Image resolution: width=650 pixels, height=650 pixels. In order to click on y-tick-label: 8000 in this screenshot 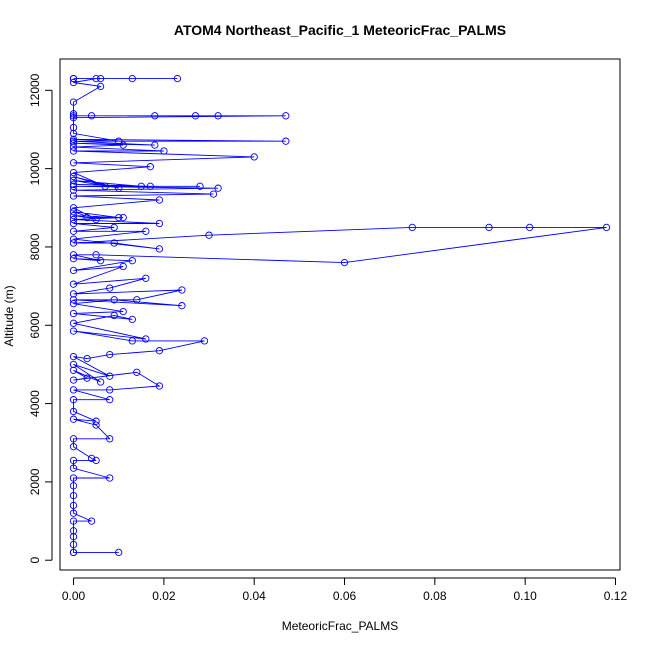, I will do `click(35, 246)`.